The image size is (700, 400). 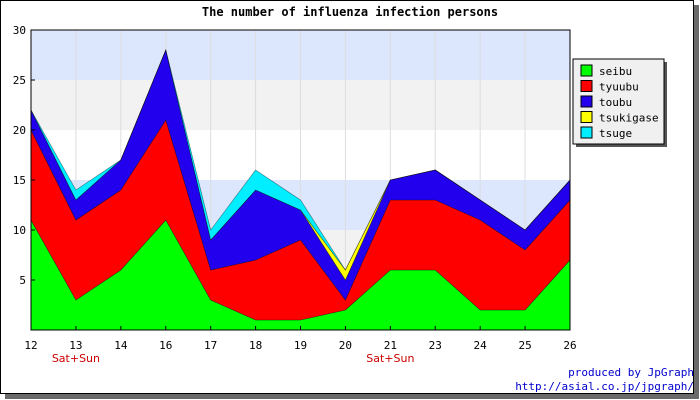 I want to click on x-tick-label: 16, so click(x=165, y=345).